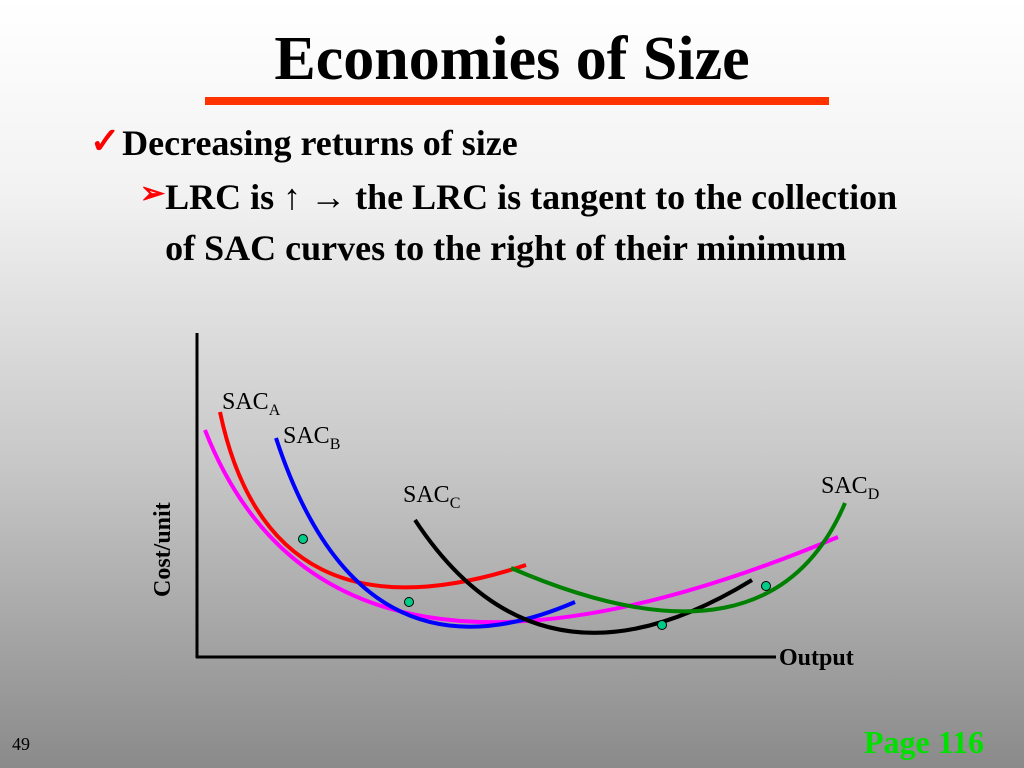 Image resolution: width=1024 pixels, height=768 pixels. What do you see at coordinates (850, 488) in the screenshot?
I see `sac-d-label: SACD` at bounding box center [850, 488].